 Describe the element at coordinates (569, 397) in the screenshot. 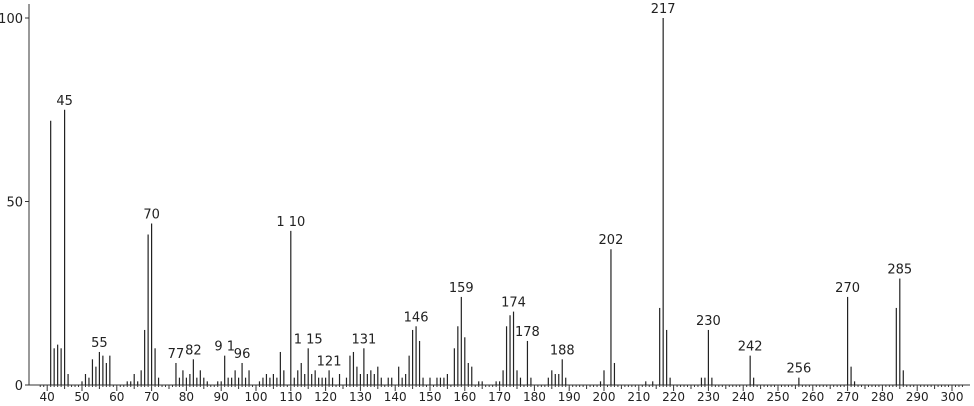

I see `x-tick-label: 190` at that location.